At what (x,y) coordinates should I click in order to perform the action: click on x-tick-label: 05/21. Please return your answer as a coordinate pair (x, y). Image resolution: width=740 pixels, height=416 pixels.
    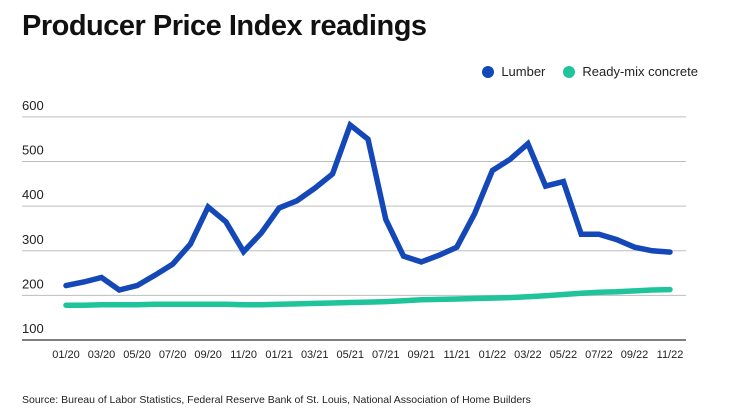
    Looking at the image, I should click on (350, 355).